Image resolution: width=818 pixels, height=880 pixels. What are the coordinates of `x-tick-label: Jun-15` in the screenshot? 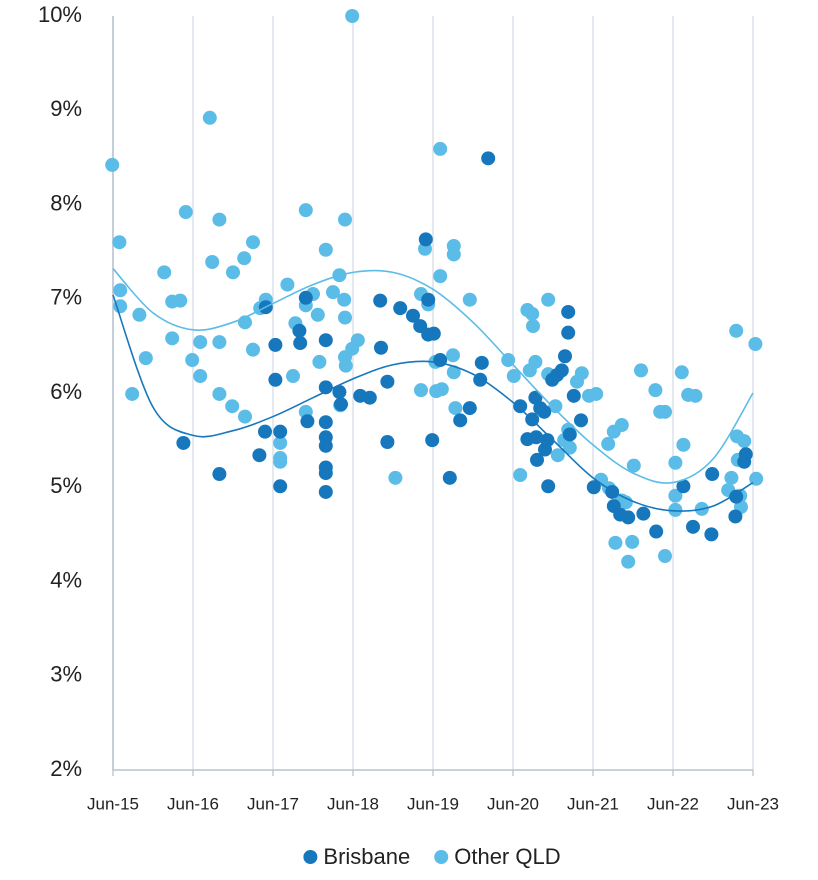 It's located at (113, 803).